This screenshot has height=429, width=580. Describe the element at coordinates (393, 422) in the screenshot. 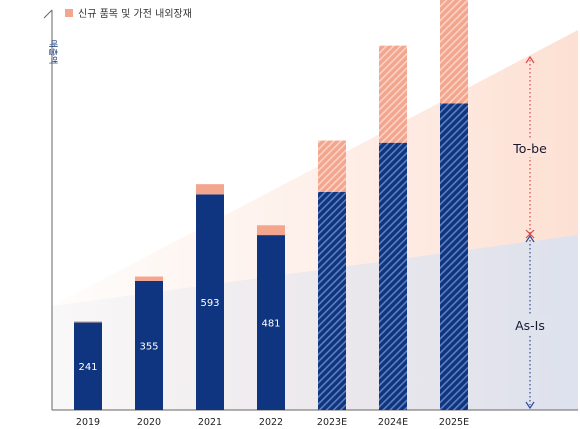

I see `x-tick-2024E: 2024E` at that location.